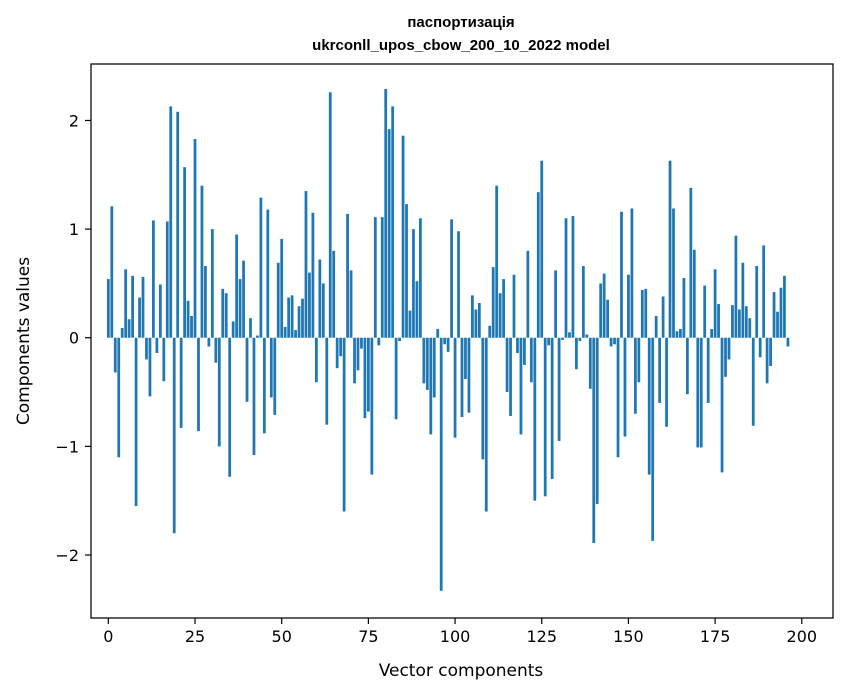 Image resolution: width=847 pixels, height=696 pixels. I want to click on y-tick-label: −2, so click(67, 555).